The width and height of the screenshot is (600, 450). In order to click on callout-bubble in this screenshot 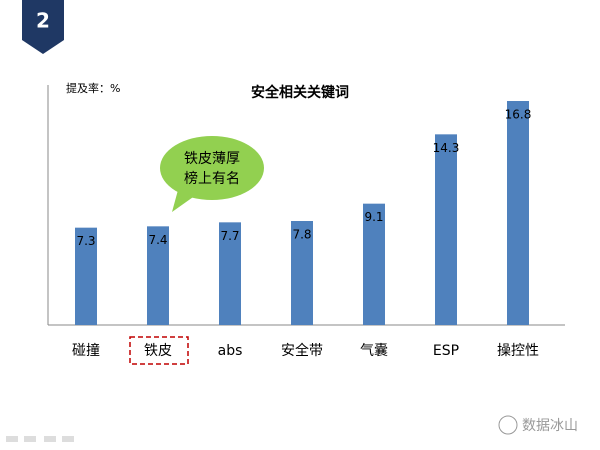, I will do `click(212, 168)`.